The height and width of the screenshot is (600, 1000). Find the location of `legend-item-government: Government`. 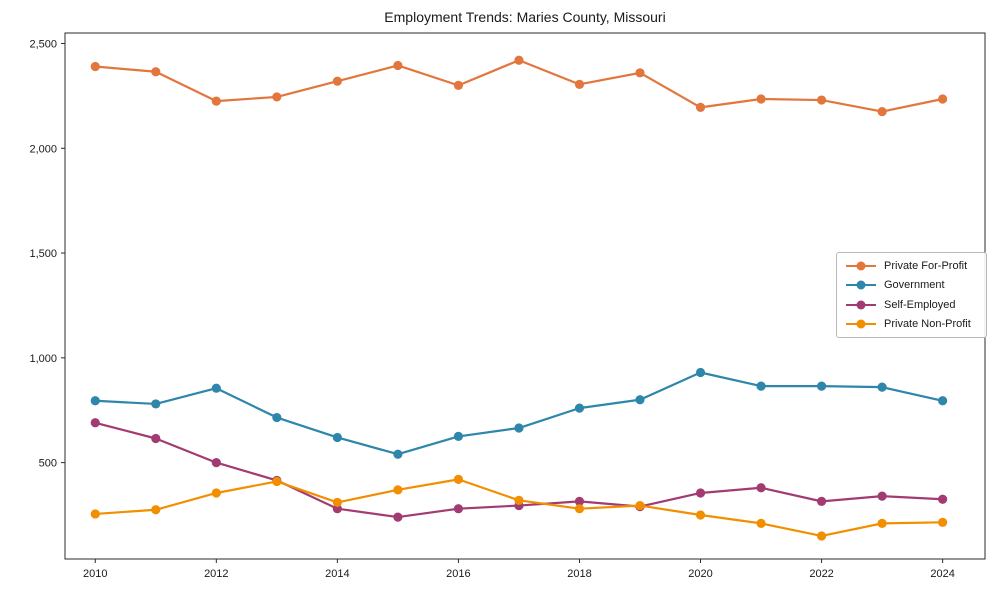

legend-item-government: Government is located at coordinates (911, 286).